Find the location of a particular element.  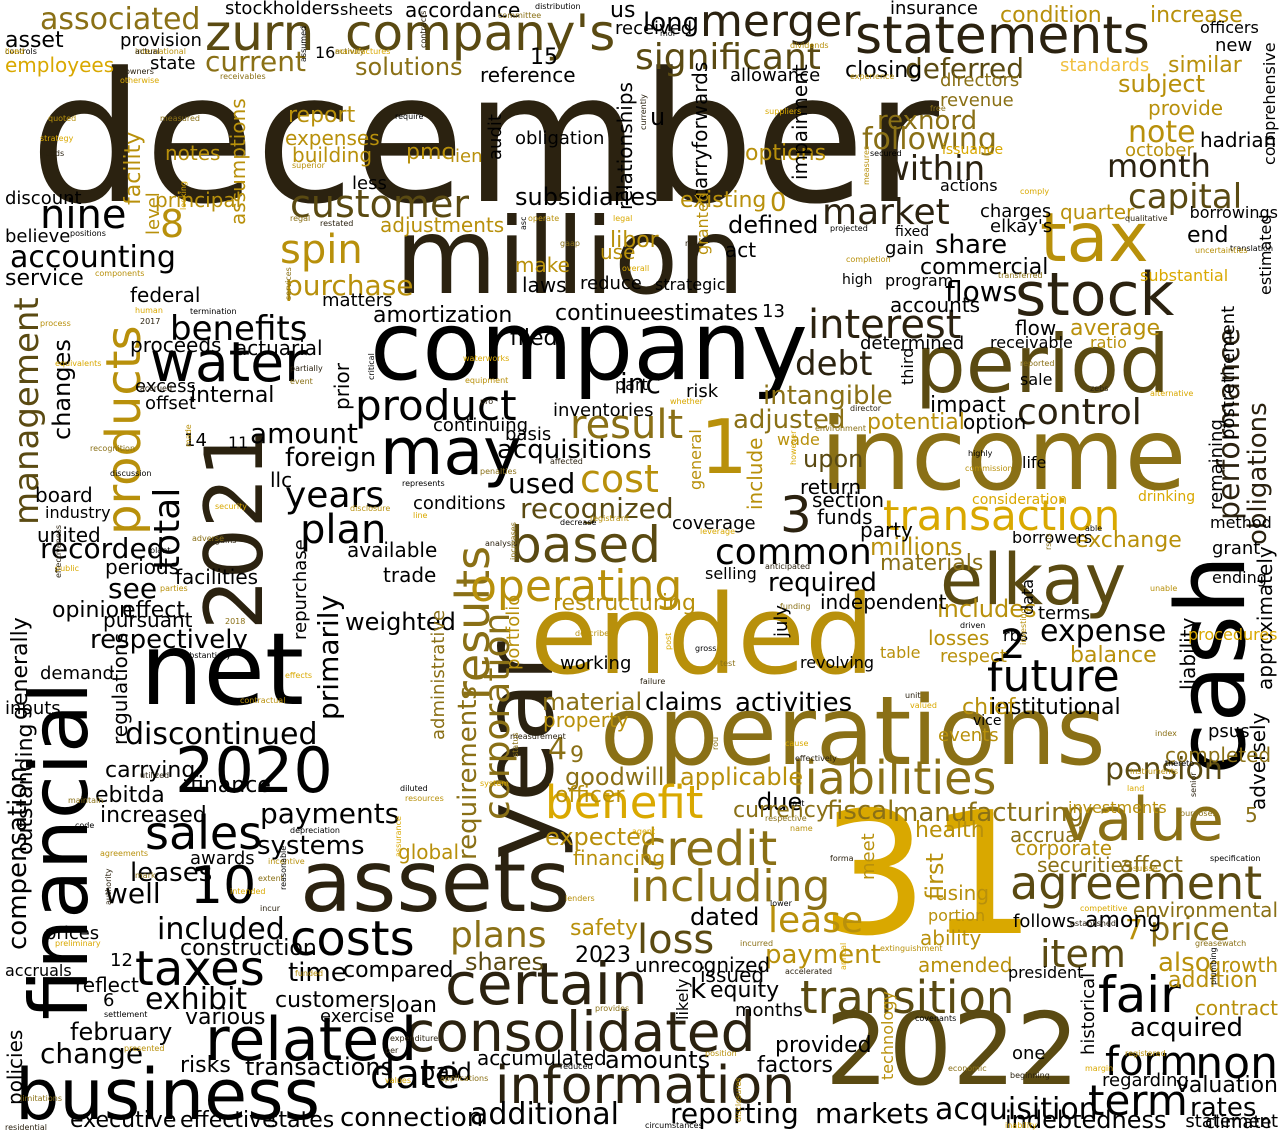

word-amortization: amortization is located at coordinates (443, 315).